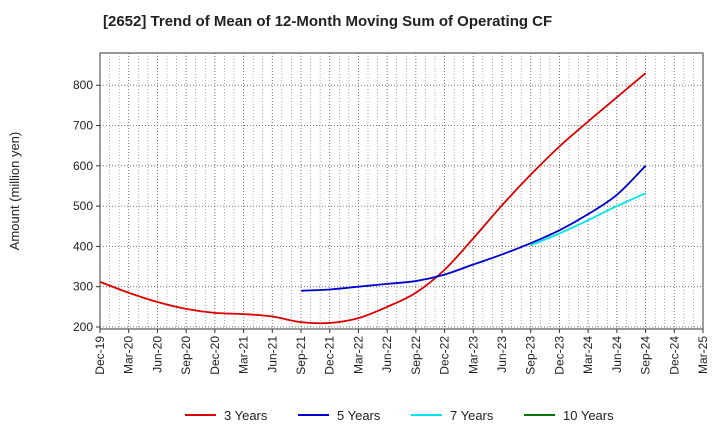  Describe the element at coordinates (674, 355) in the screenshot. I see `x-tick-label: Dec-24` at that location.